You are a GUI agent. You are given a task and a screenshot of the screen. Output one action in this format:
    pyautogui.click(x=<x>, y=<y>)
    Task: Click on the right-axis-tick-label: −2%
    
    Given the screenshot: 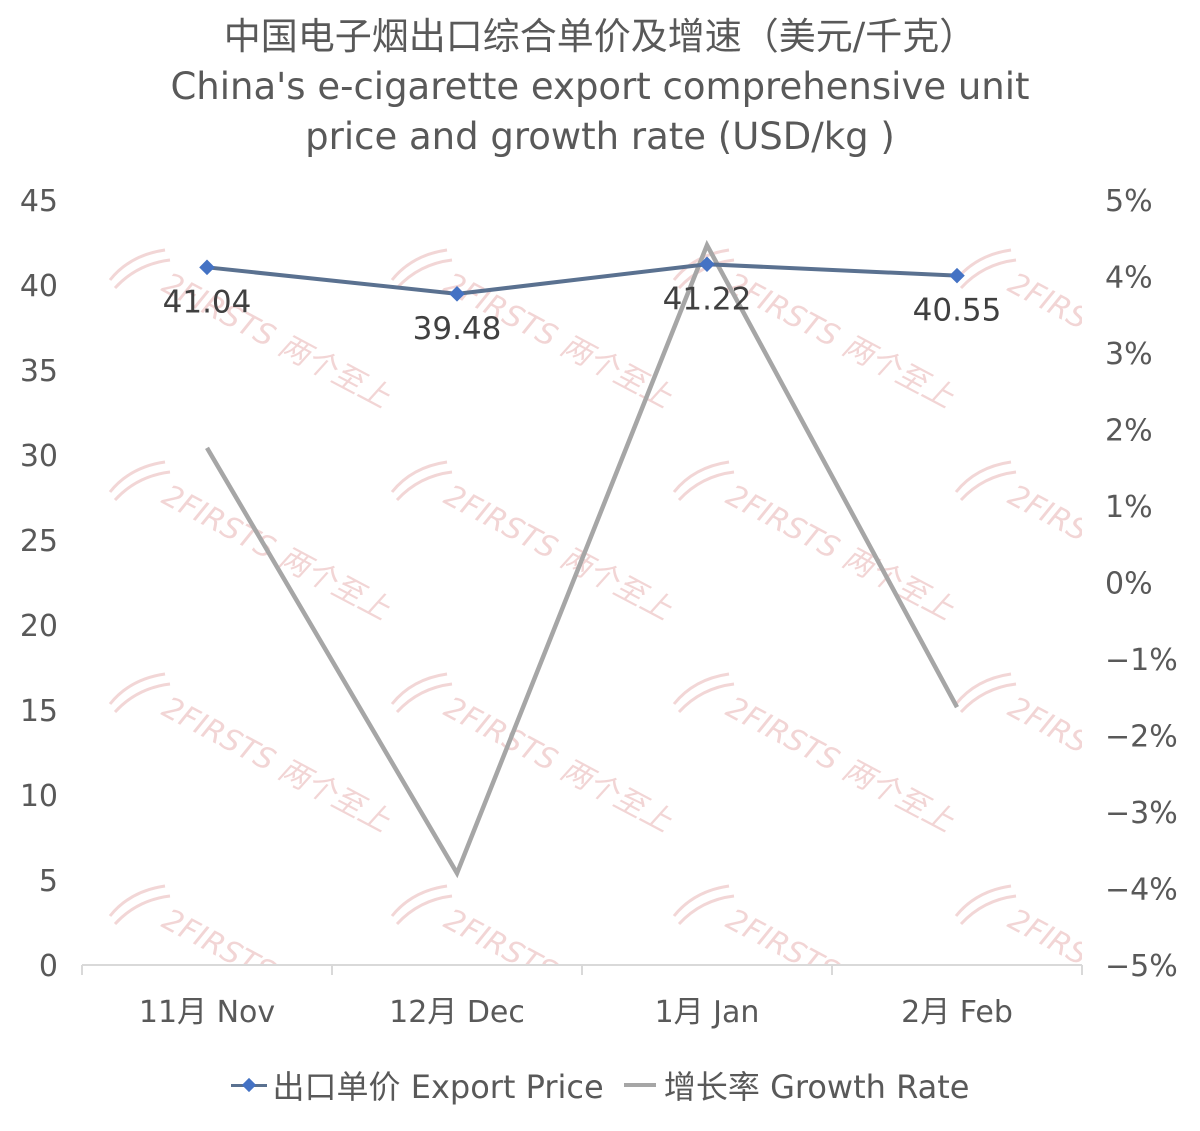 What is the action you would take?
    pyautogui.click(x=1141, y=737)
    